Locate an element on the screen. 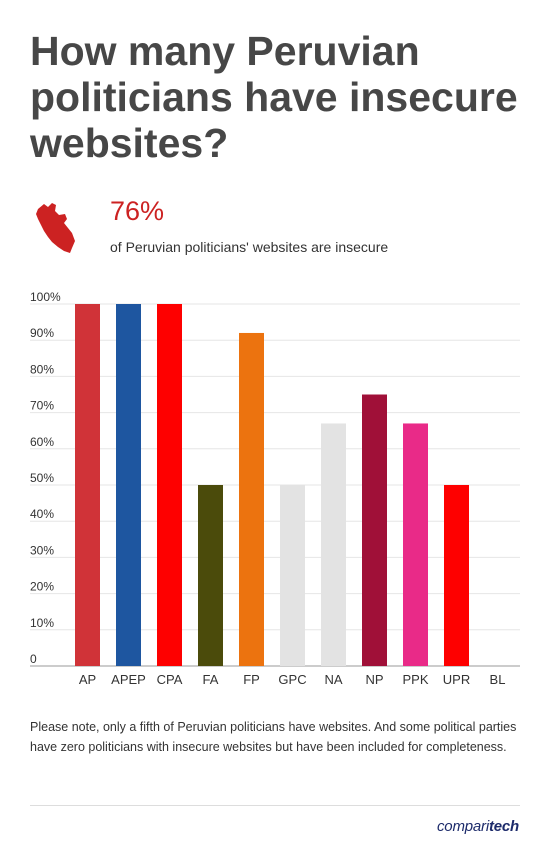  bar-ap is located at coordinates (87, 485).